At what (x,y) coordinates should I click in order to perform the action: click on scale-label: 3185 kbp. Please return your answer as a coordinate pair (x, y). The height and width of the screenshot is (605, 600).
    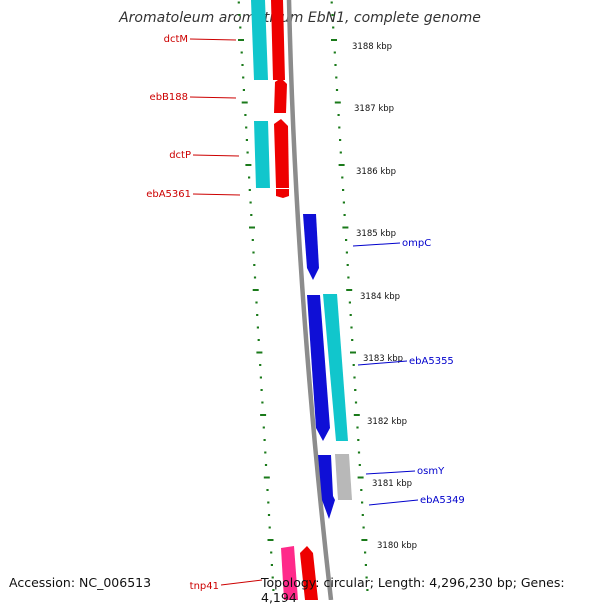
    Looking at the image, I should click on (376, 234).